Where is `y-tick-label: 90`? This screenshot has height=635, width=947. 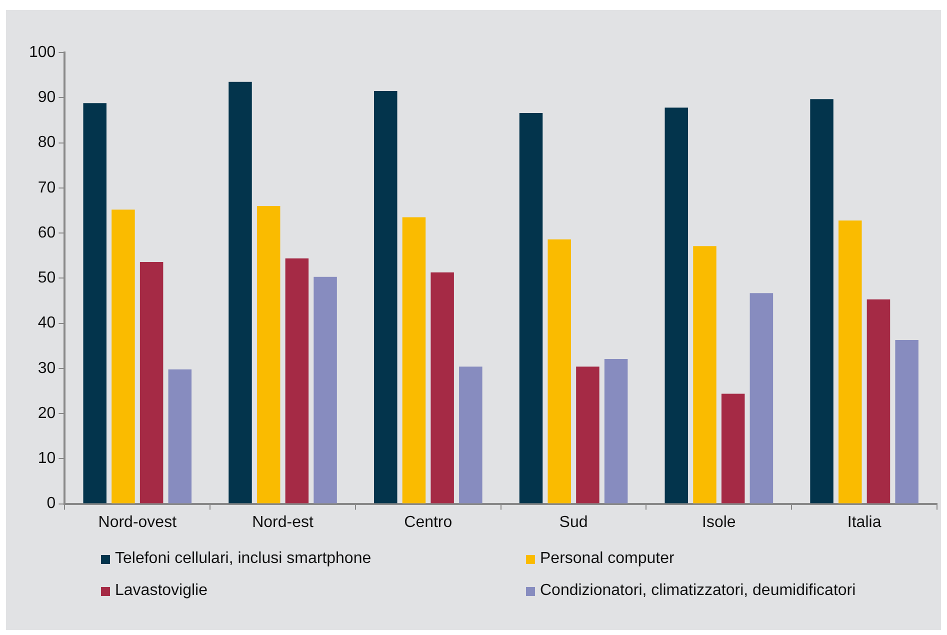 y-tick-label: 90 is located at coordinates (47, 97).